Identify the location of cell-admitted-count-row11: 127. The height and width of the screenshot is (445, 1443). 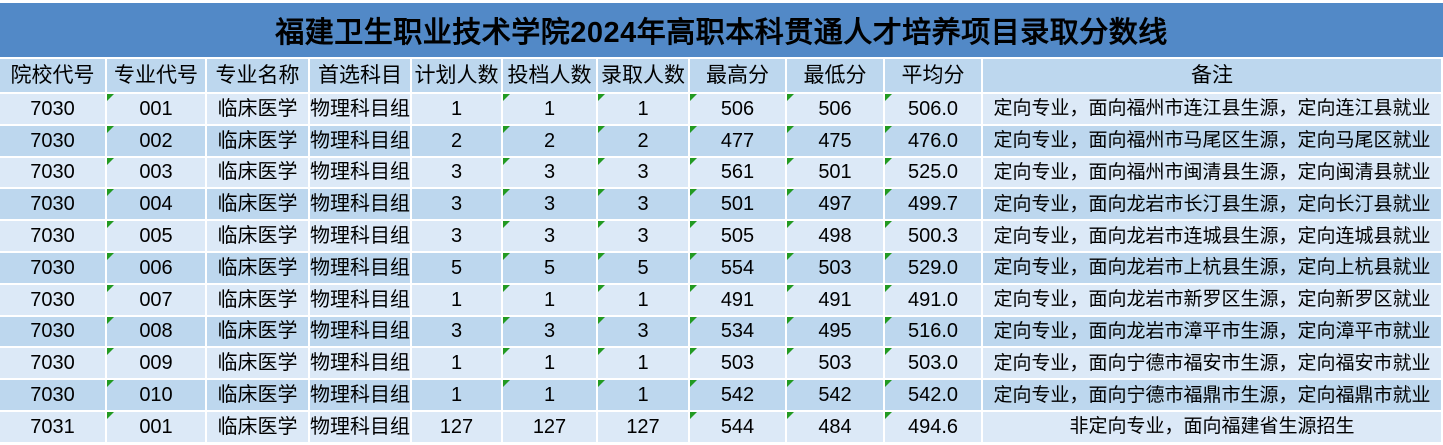
(644, 427).